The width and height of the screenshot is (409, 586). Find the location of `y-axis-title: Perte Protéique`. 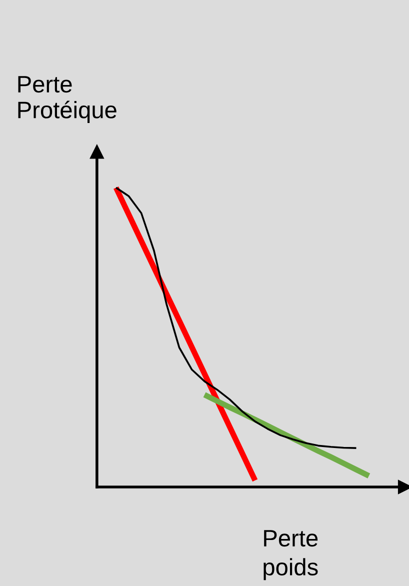

y-axis-title: Perte Protéique is located at coordinates (67, 100).